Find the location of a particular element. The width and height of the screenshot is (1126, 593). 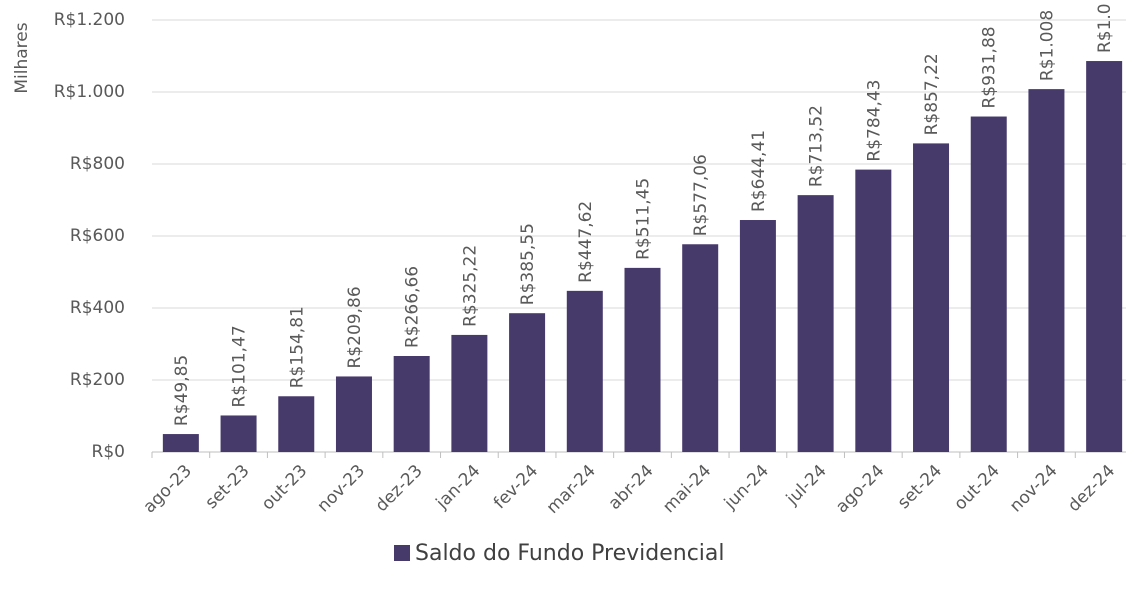

x-tick-label: mai-24 is located at coordinates (687, 489).